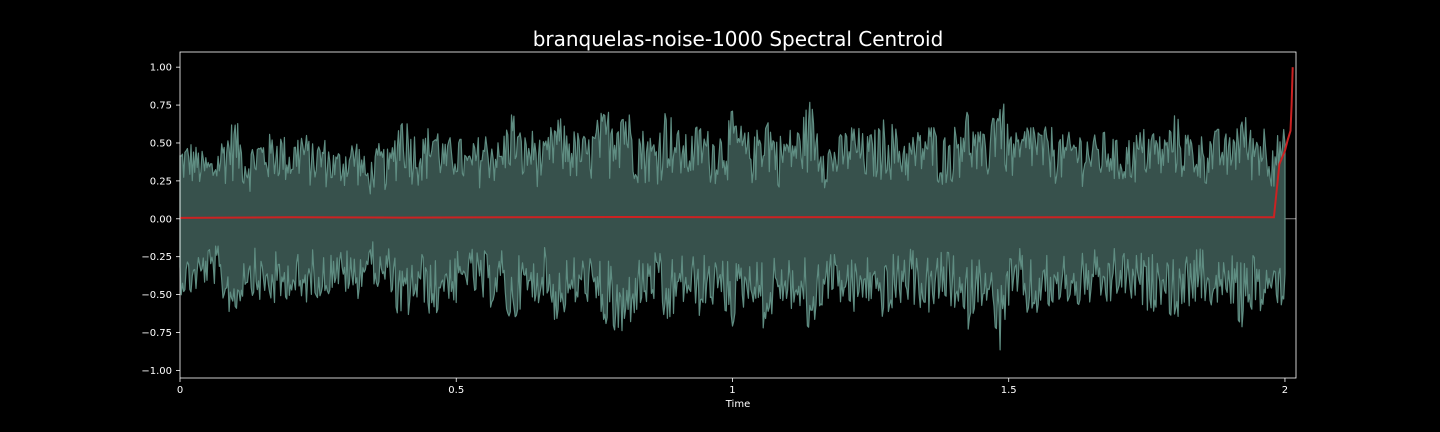 The image size is (1440, 432). Describe the element at coordinates (161, 106) in the screenshot. I see `y-tick-label: 0.75` at that location.